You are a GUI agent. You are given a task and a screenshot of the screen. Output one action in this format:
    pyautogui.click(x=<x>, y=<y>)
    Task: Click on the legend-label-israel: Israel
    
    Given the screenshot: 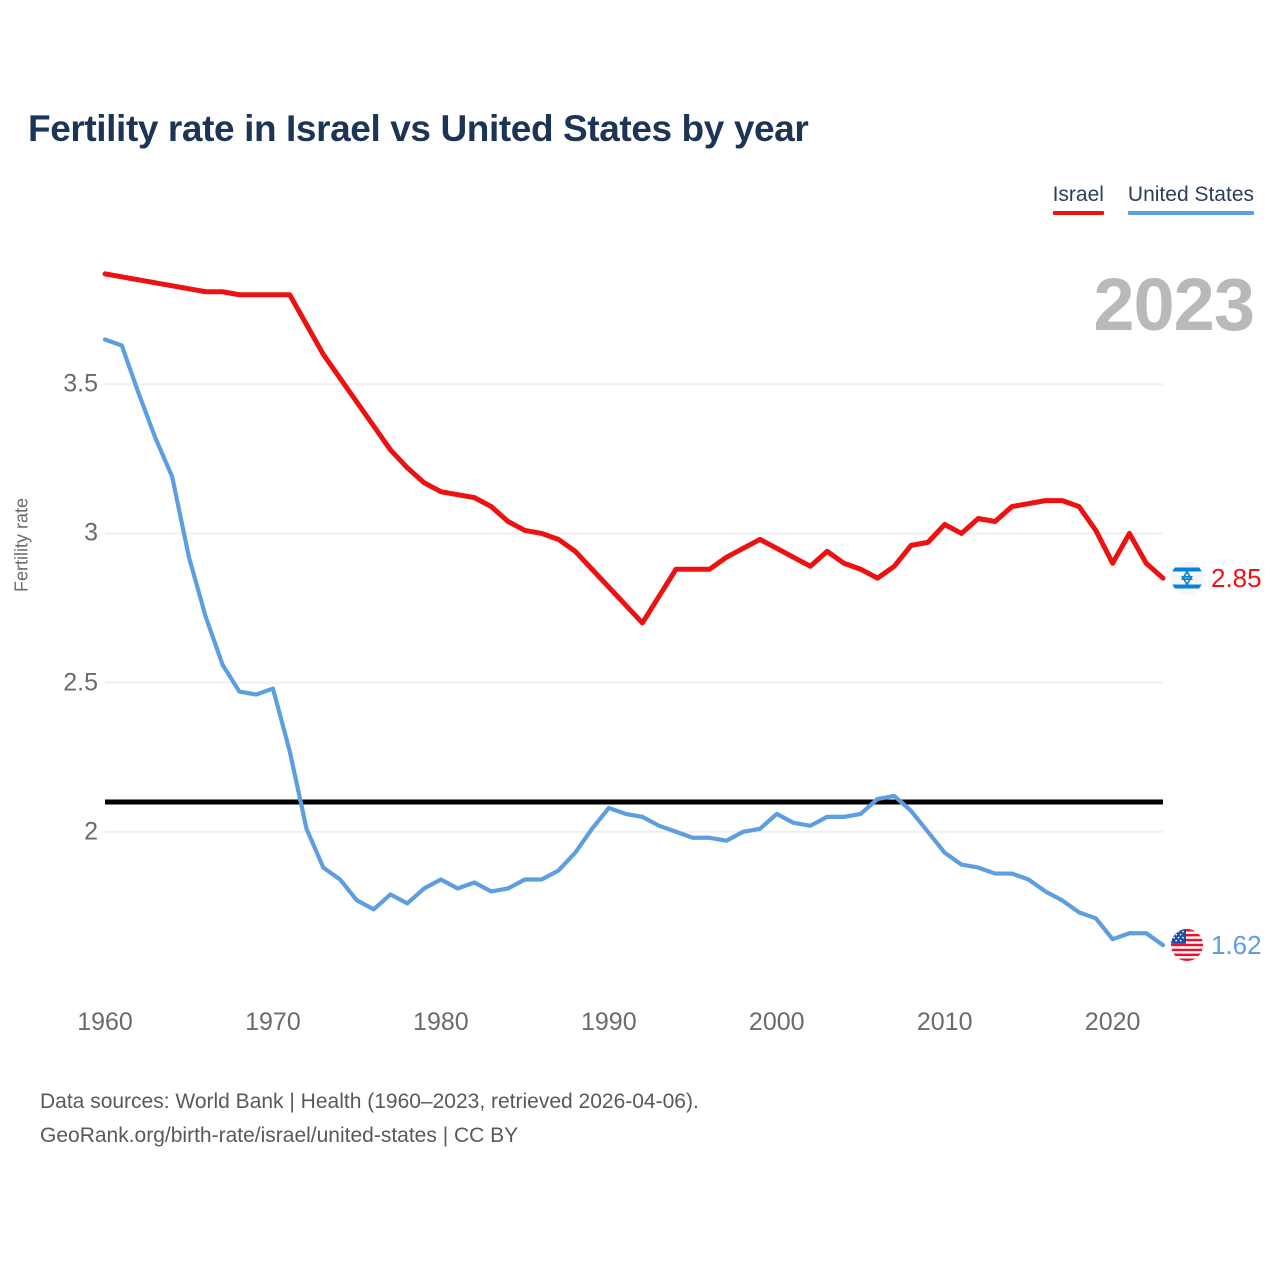 What is the action you would take?
    pyautogui.click(x=1078, y=194)
    